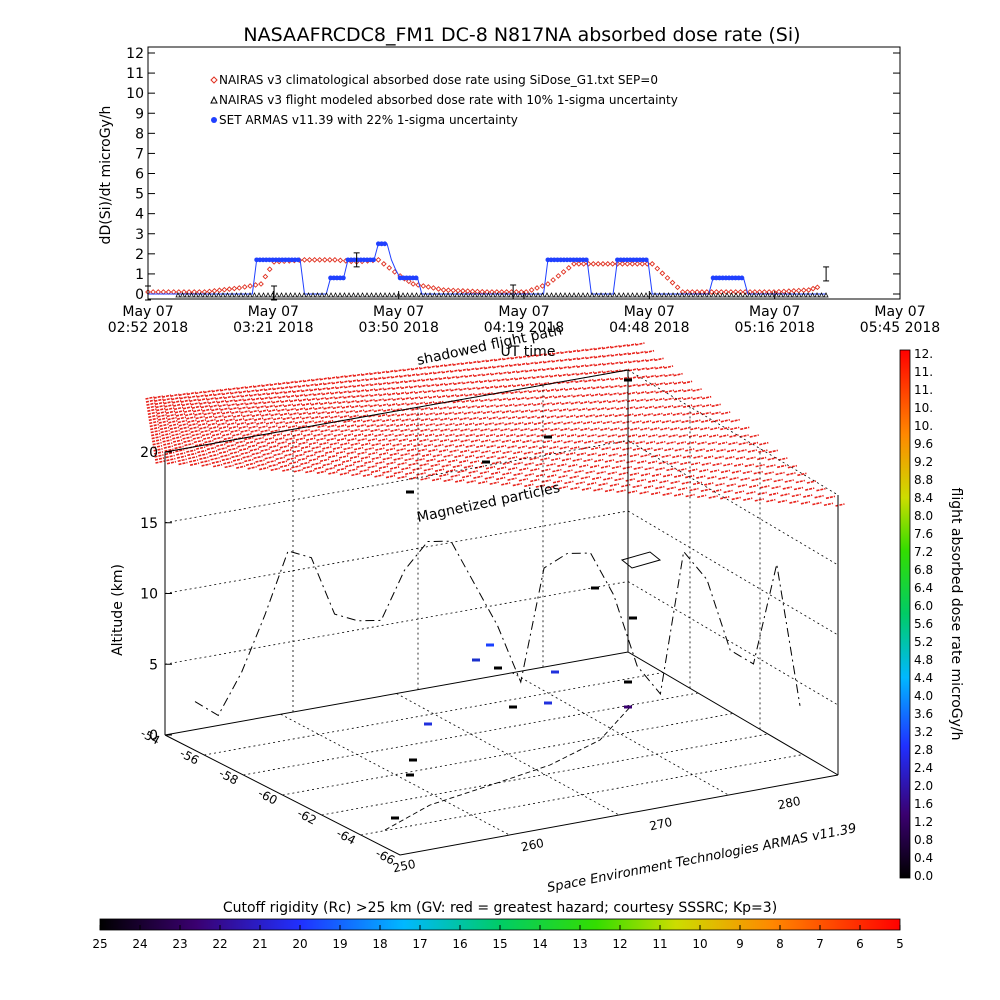 The height and width of the screenshot is (1000, 1000). Describe the element at coordinates (498, 938) in the screenshot. I see `rigidity-colorbar-ticks: 25 24 23 22 21 20 19 18 17 16 15 14 13 12 11 10 9 8 7 6 5` at that location.